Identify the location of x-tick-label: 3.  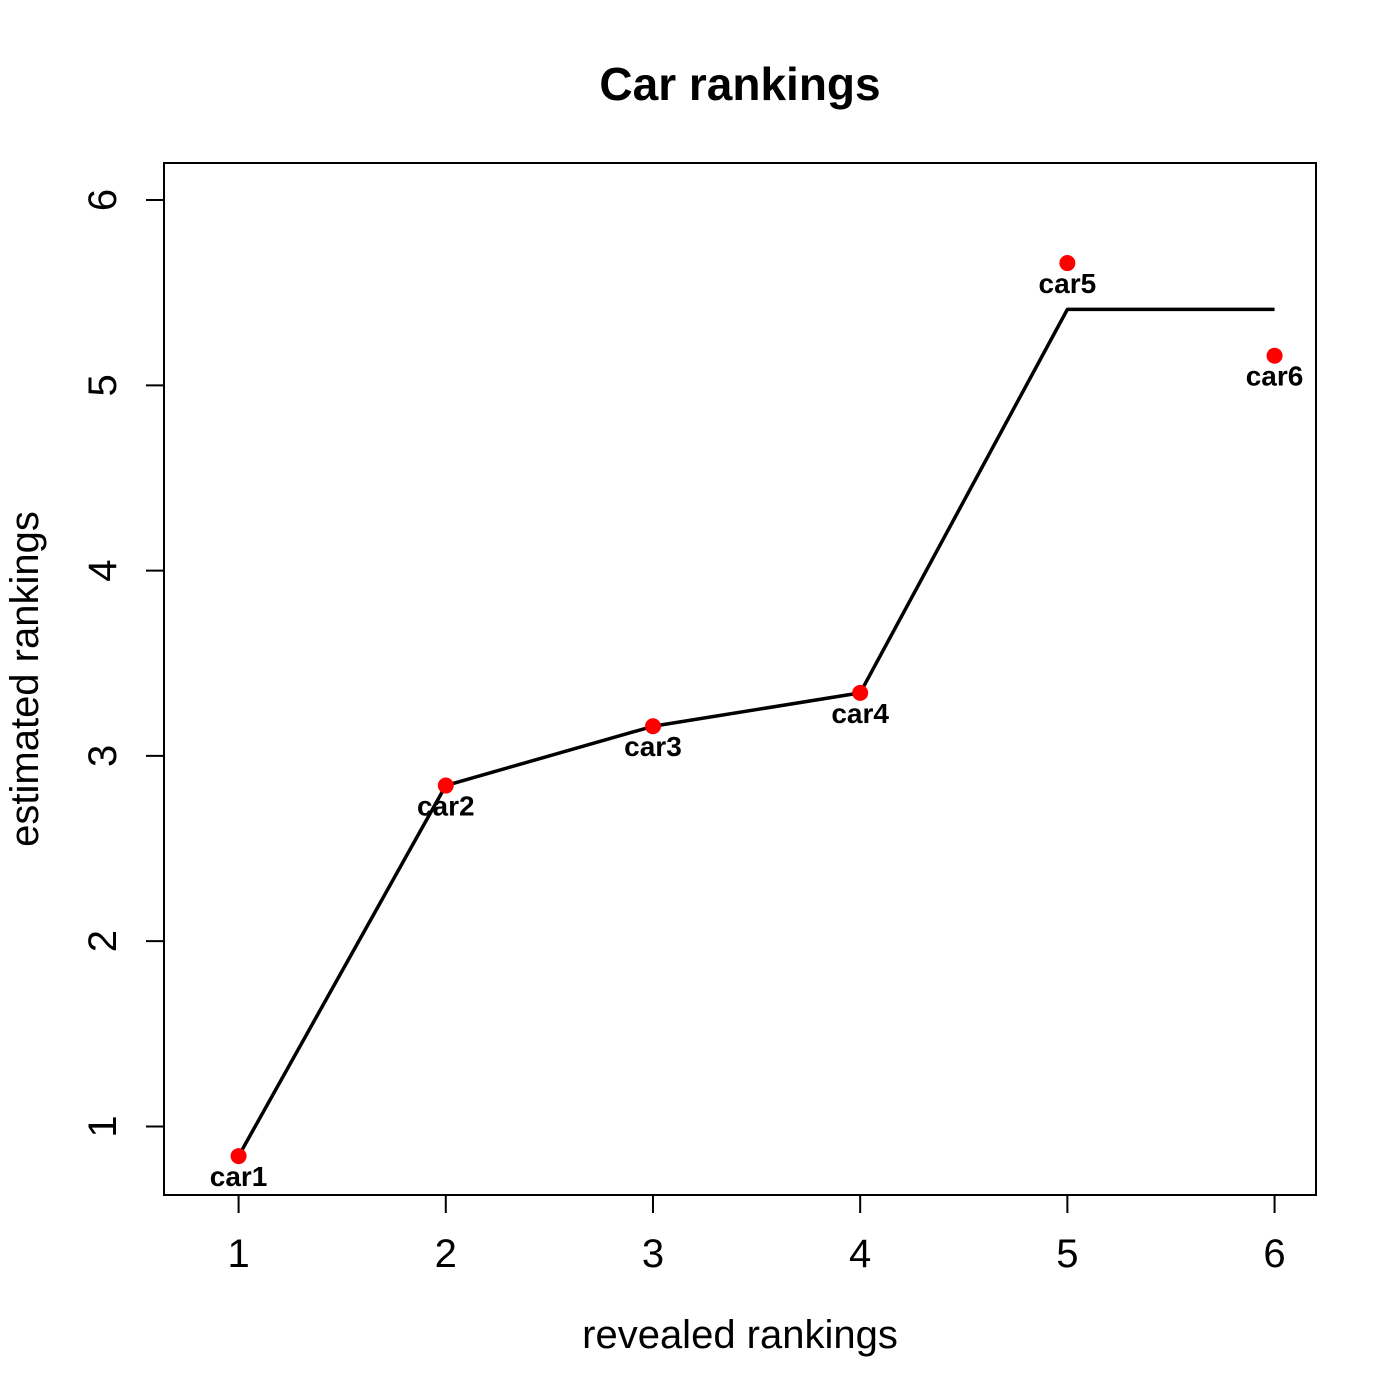
(653, 1254).